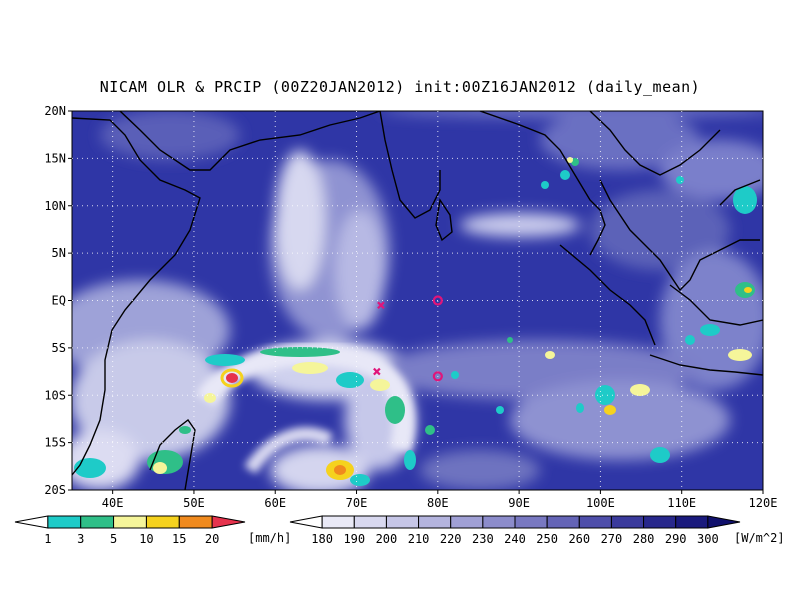  I want to click on storm-markers, so click(408, 338).